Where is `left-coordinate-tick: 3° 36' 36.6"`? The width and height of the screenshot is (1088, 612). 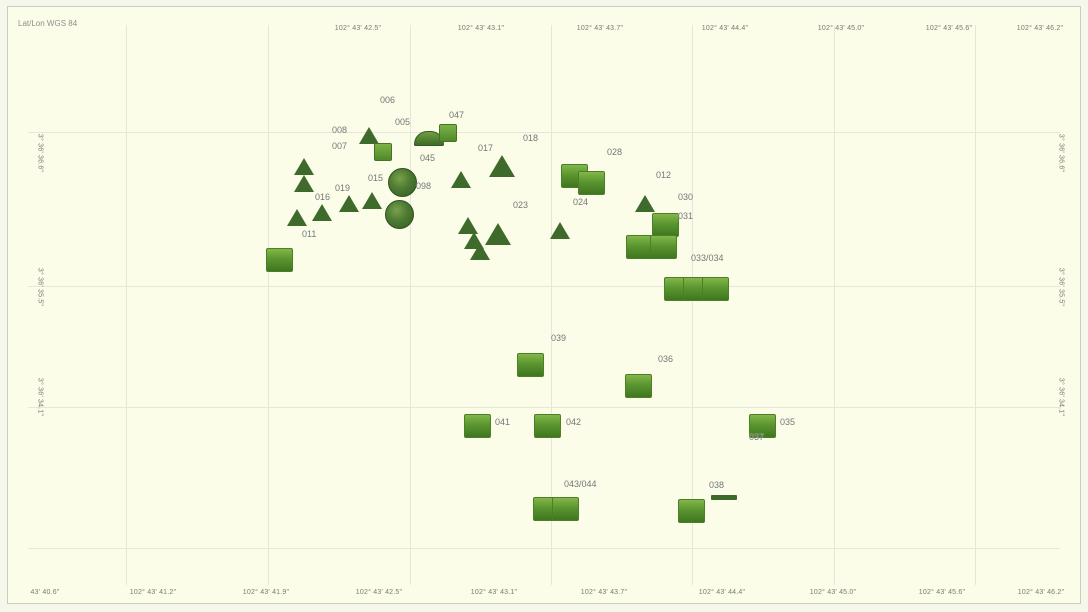 left-coordinate-tick: 3° 36' 36.6" is located at coordinates (40, 153).